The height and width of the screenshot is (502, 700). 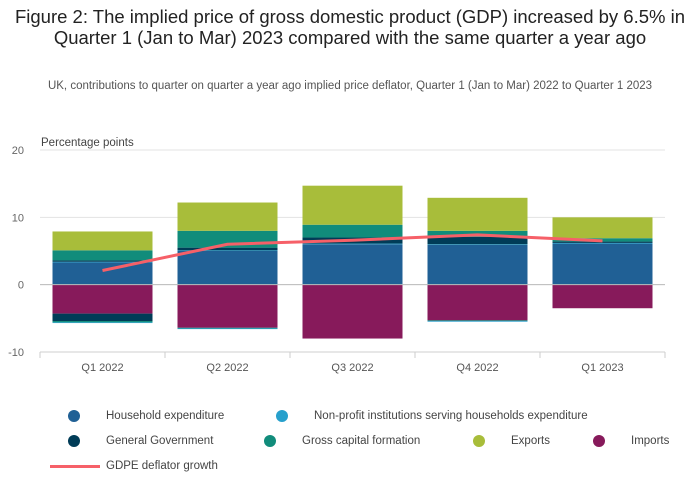 I want to click on legend-label: Imports, so click(x=650, y=441).